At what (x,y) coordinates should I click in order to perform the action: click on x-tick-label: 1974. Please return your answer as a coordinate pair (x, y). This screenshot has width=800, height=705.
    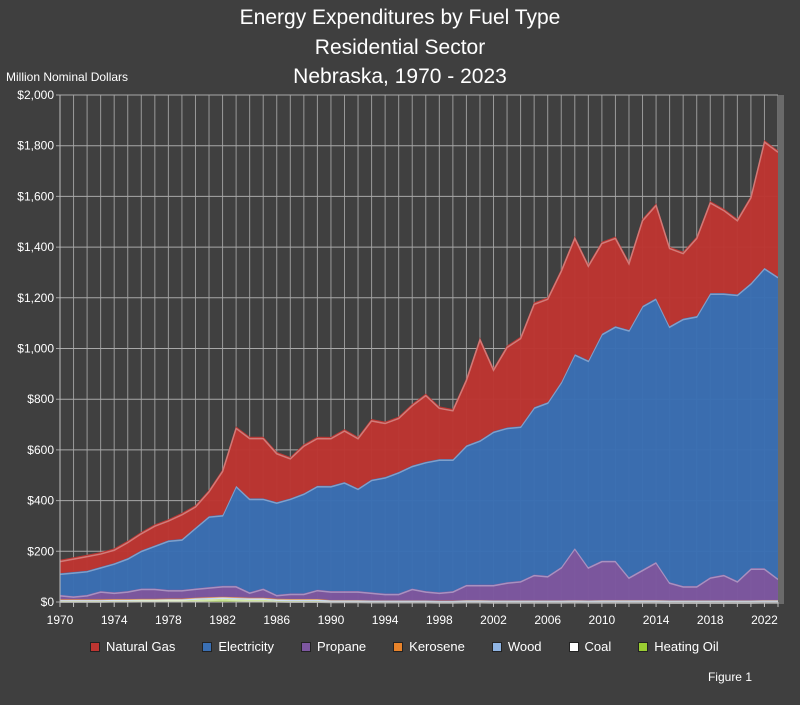
    Looking at the image, I should click on (114, 620).